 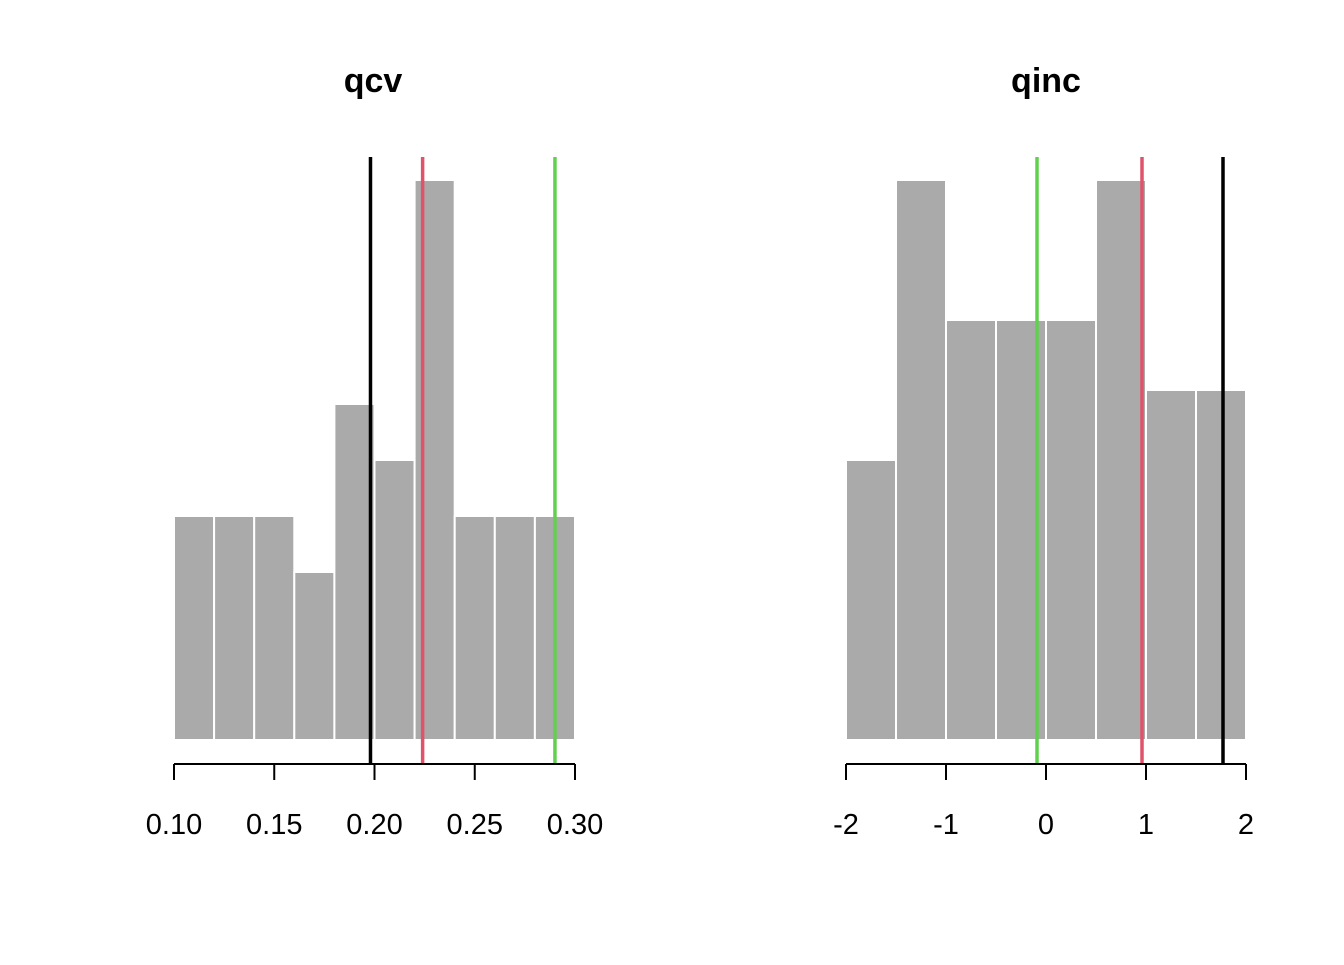 What do you see at coordinates (1046, 825) in the screenshot?
I see `x-tick-label: 0` at bounding box center [1046, 825].